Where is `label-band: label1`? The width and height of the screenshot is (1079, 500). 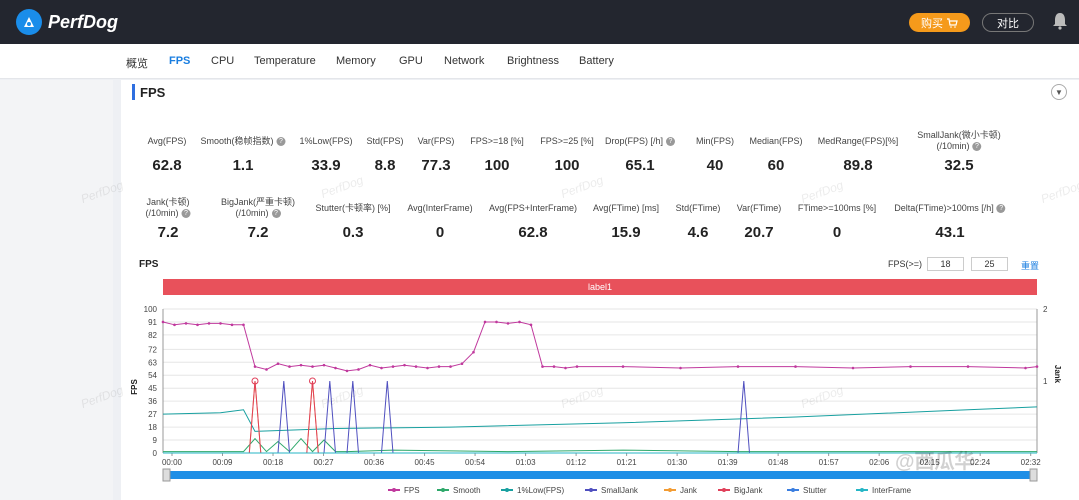 label-band: label1 is located at coordinates (600, 287).